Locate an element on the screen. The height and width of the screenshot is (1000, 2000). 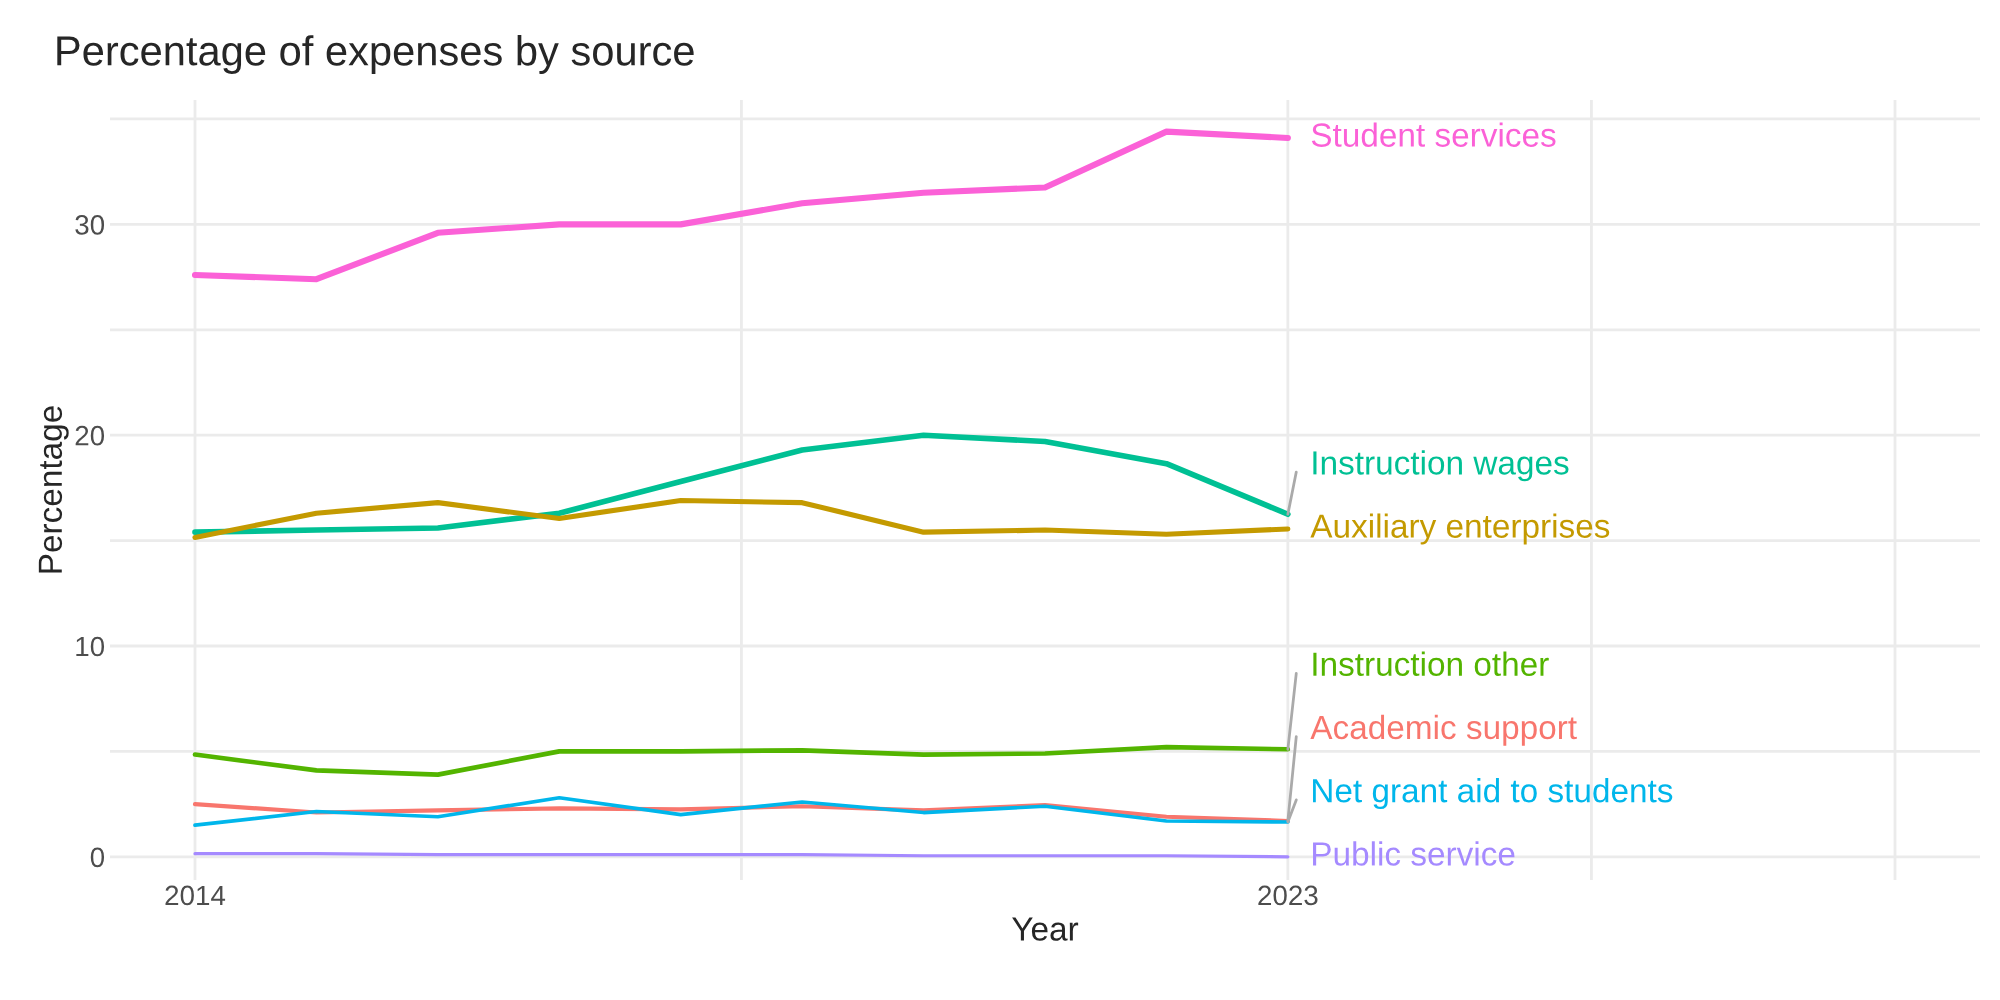
series-label: Student services is located at coordinates (1433, 134).